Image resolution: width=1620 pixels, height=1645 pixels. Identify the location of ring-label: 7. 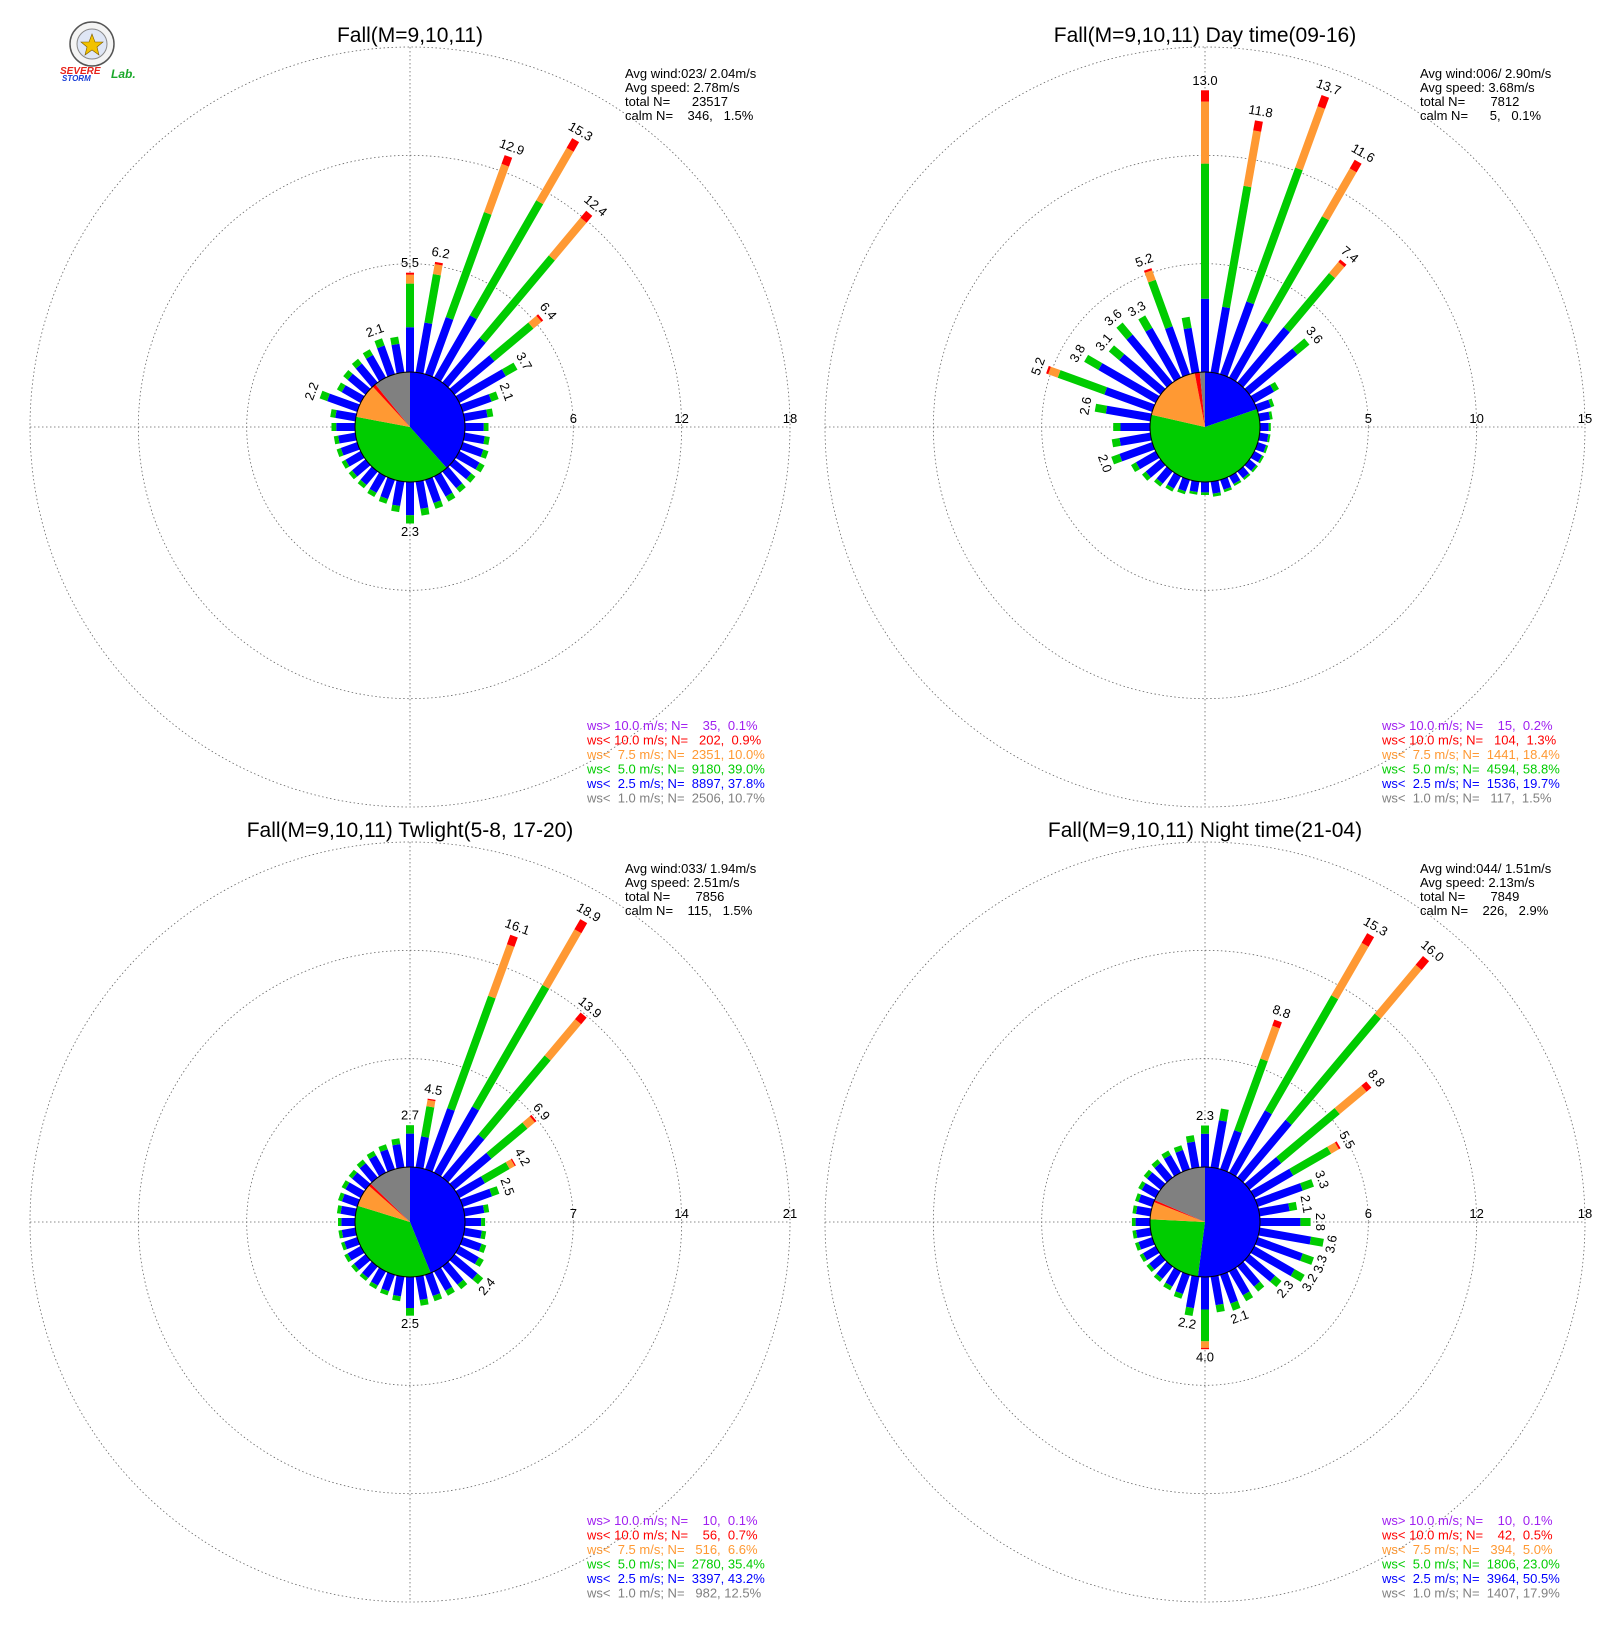
(573, 1213).